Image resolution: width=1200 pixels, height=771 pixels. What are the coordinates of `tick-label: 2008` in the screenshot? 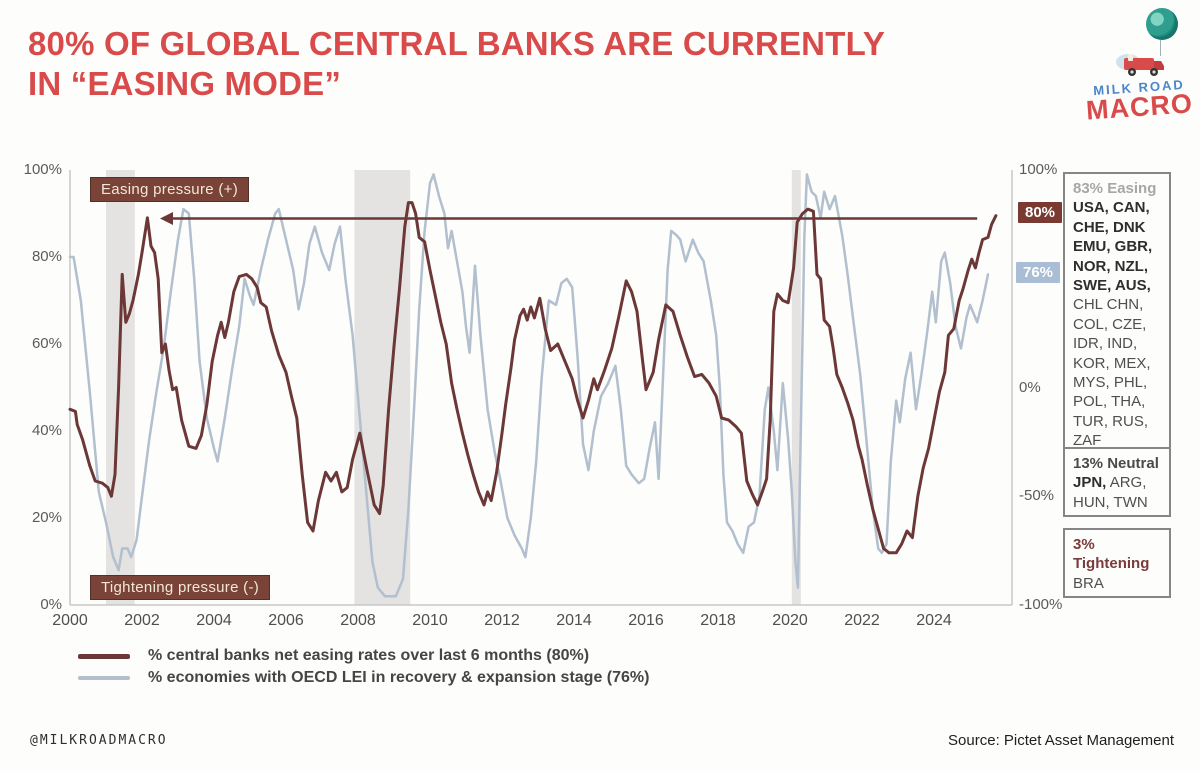 It's located at (358, 620).